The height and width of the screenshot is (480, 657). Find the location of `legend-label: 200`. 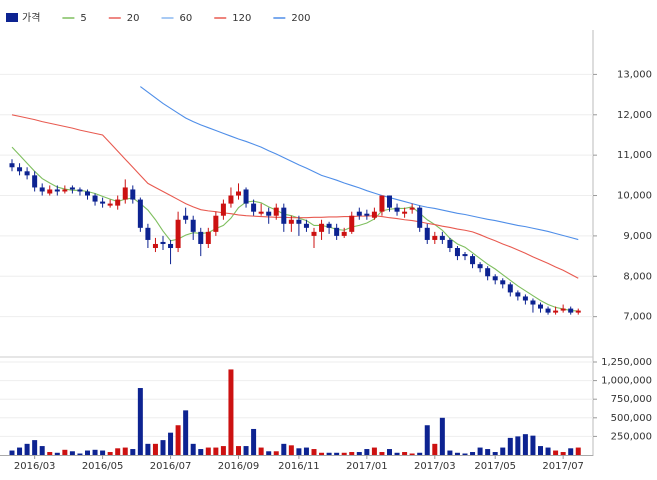

legend-label: 200 is located at coordinates (300, 18).